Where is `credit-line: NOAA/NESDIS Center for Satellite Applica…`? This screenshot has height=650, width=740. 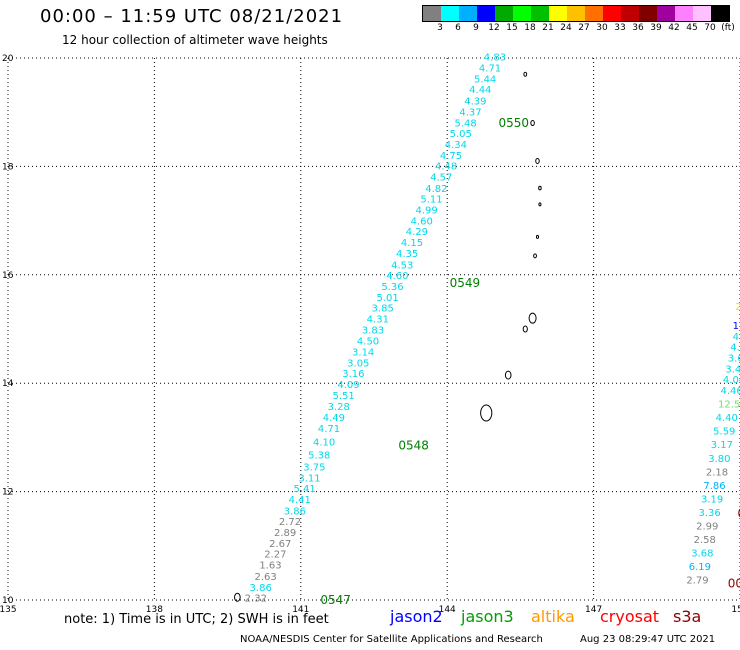
credit-line: NOAA/NESDIS Center for Satellite Applica… is located at coordinates (391, 639).